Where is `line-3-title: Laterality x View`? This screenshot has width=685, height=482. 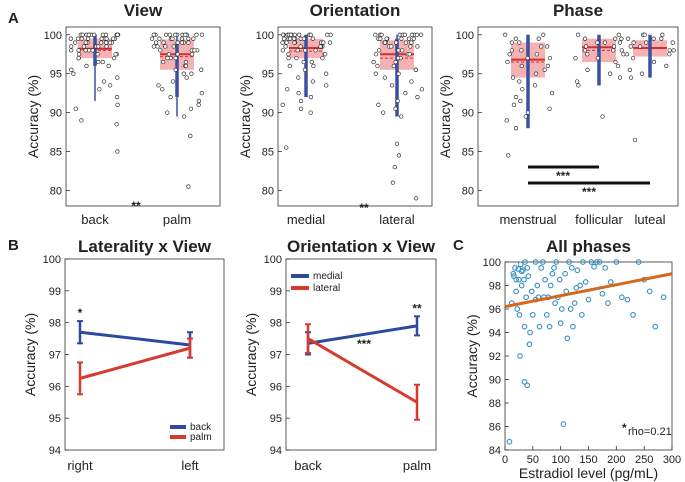
line-3-title: Laterality x View is located at coordinates (145, 246).